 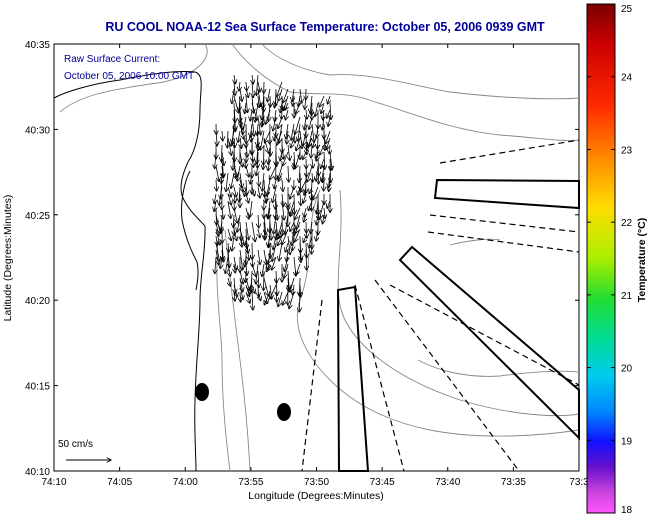 What do you see at coordinates (627, 296) in the screenshot?
I see `colorbar-tick-label: 21` at bounding box center [627, 296].